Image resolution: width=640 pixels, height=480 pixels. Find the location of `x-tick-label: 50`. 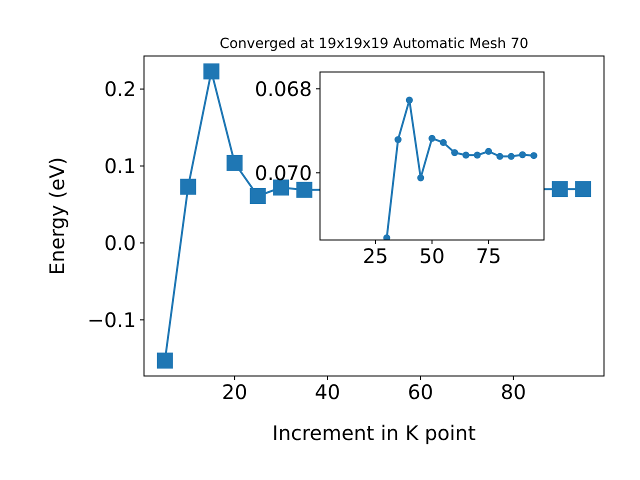

x-tick-label: 50 is located at coordinates (432, 256).